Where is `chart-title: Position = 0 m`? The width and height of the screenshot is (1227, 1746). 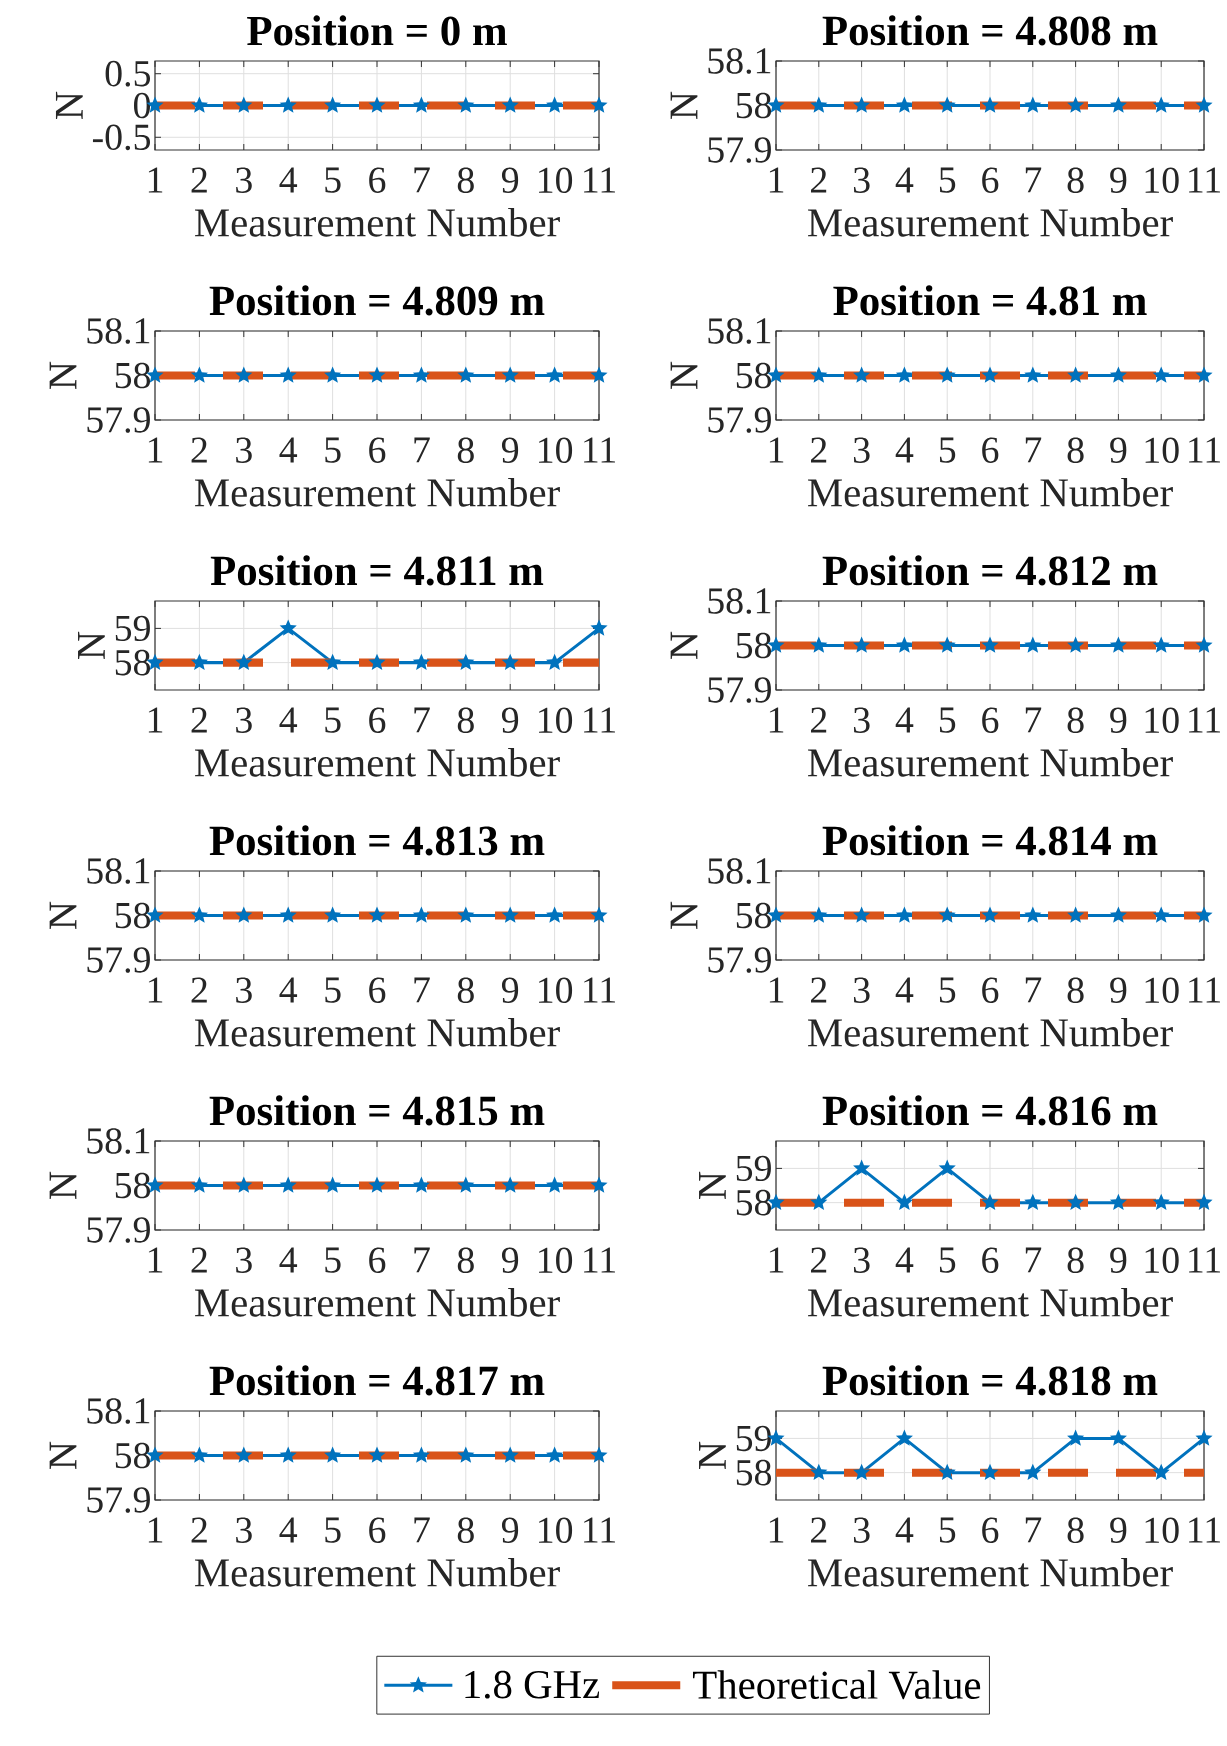 chart-title: Position = 0 m is located at coordinates (377, 30).